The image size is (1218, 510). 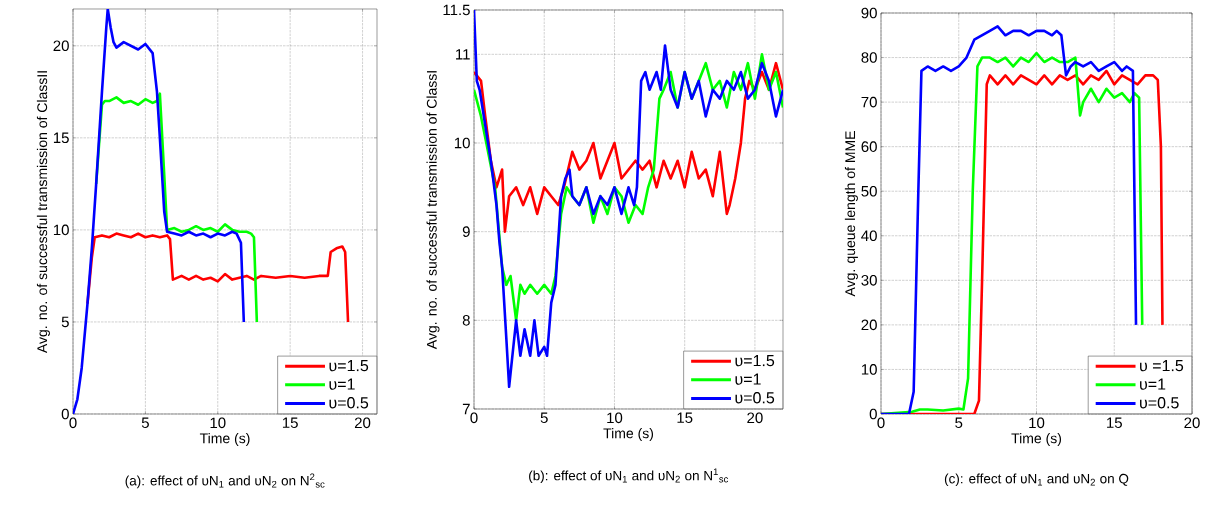 What do you see at coordinates (869, 57) in the screenshot?
I see `y-tick-label: 80` at bounding box center [869, 57].